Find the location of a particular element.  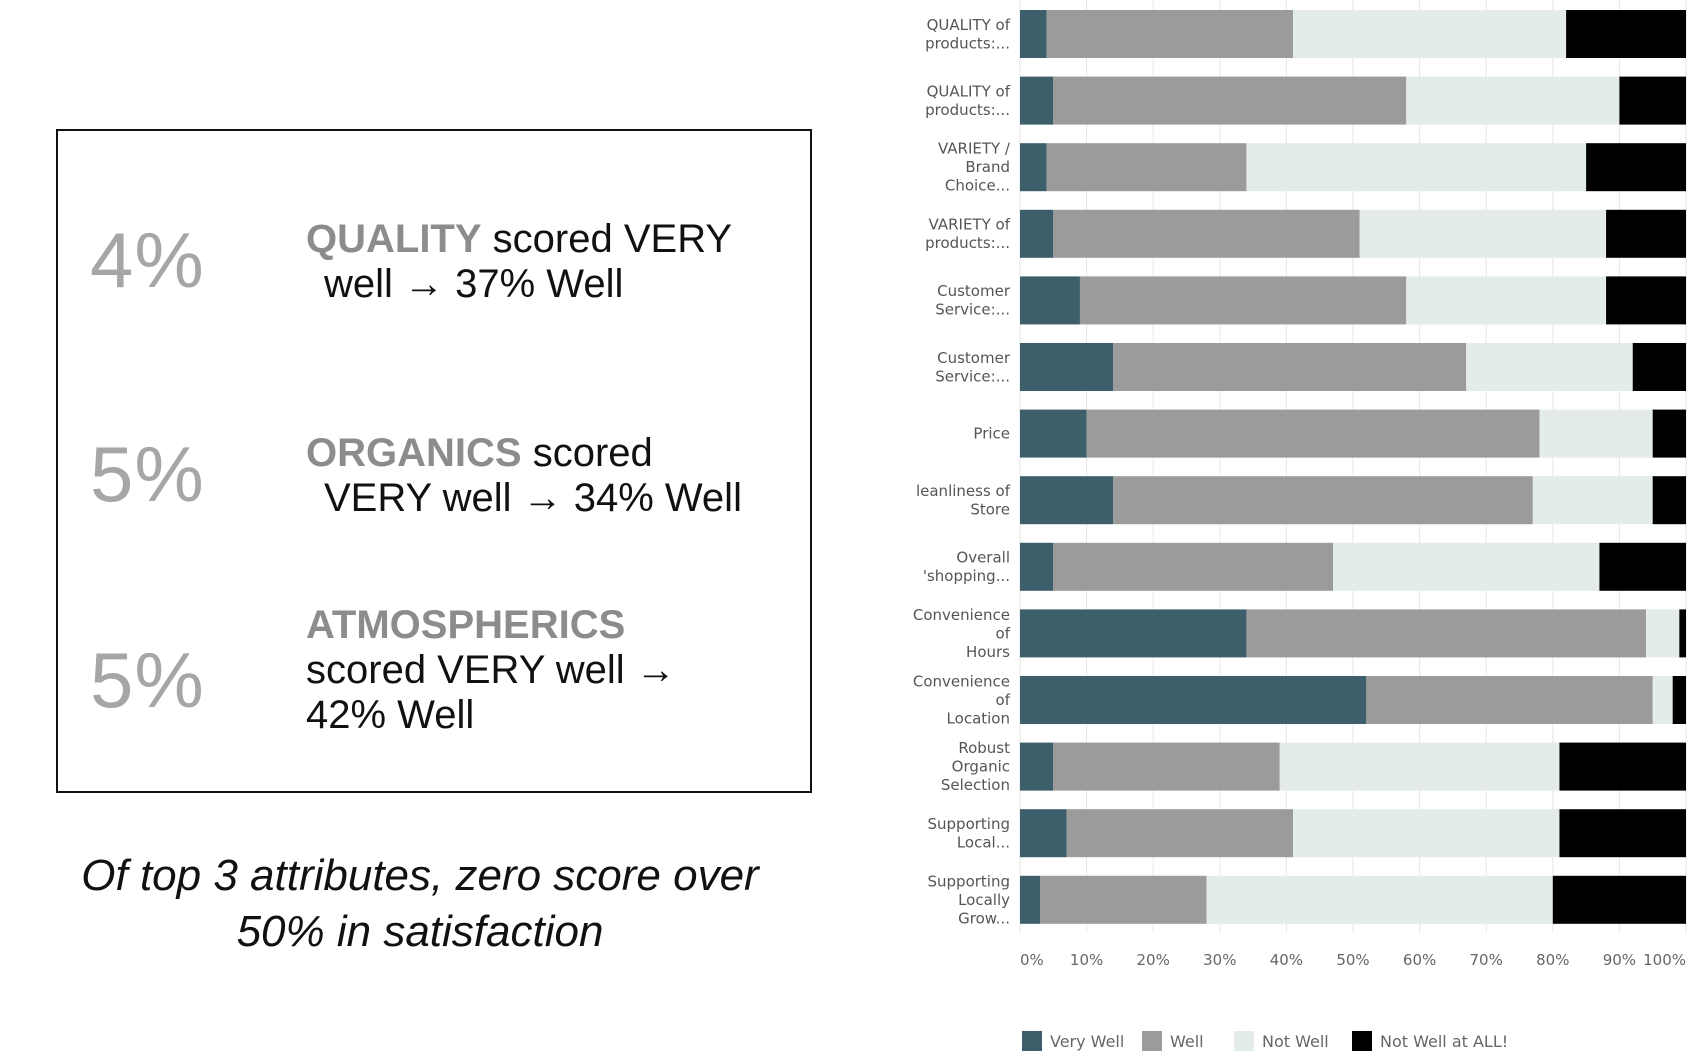

x-tick-label-80: 80% is located at coordinates (1552, 960).